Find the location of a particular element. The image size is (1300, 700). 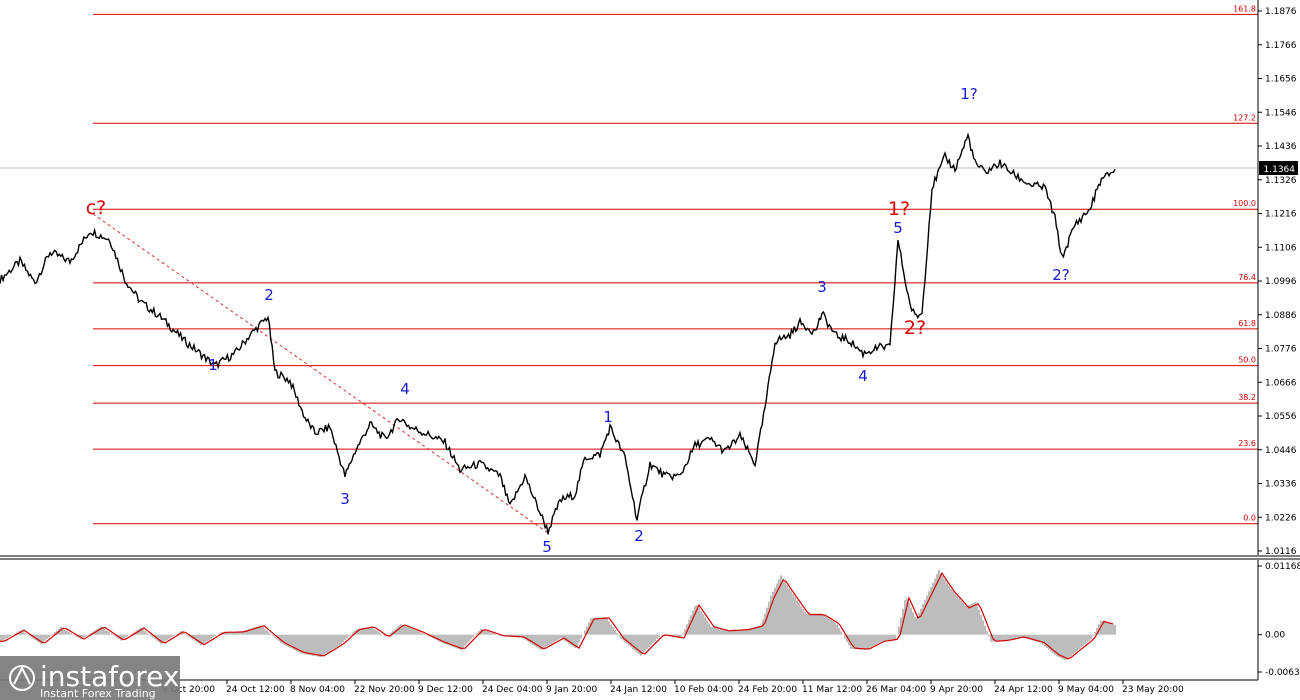

wave-label-blue: 2? is located at coordinates (1061, 275).